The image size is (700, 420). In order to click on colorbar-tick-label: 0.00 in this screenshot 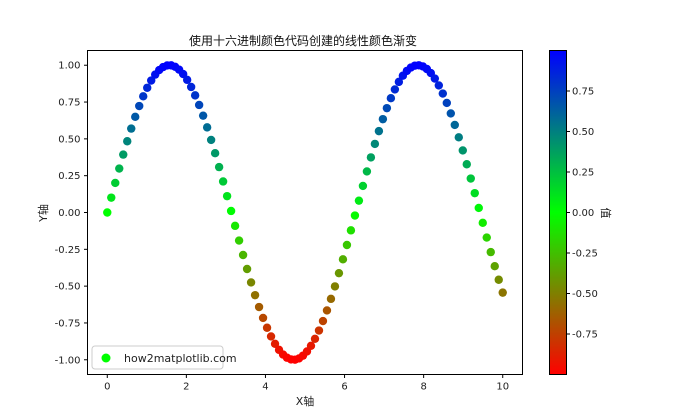, I will do `click(583, 213)`.